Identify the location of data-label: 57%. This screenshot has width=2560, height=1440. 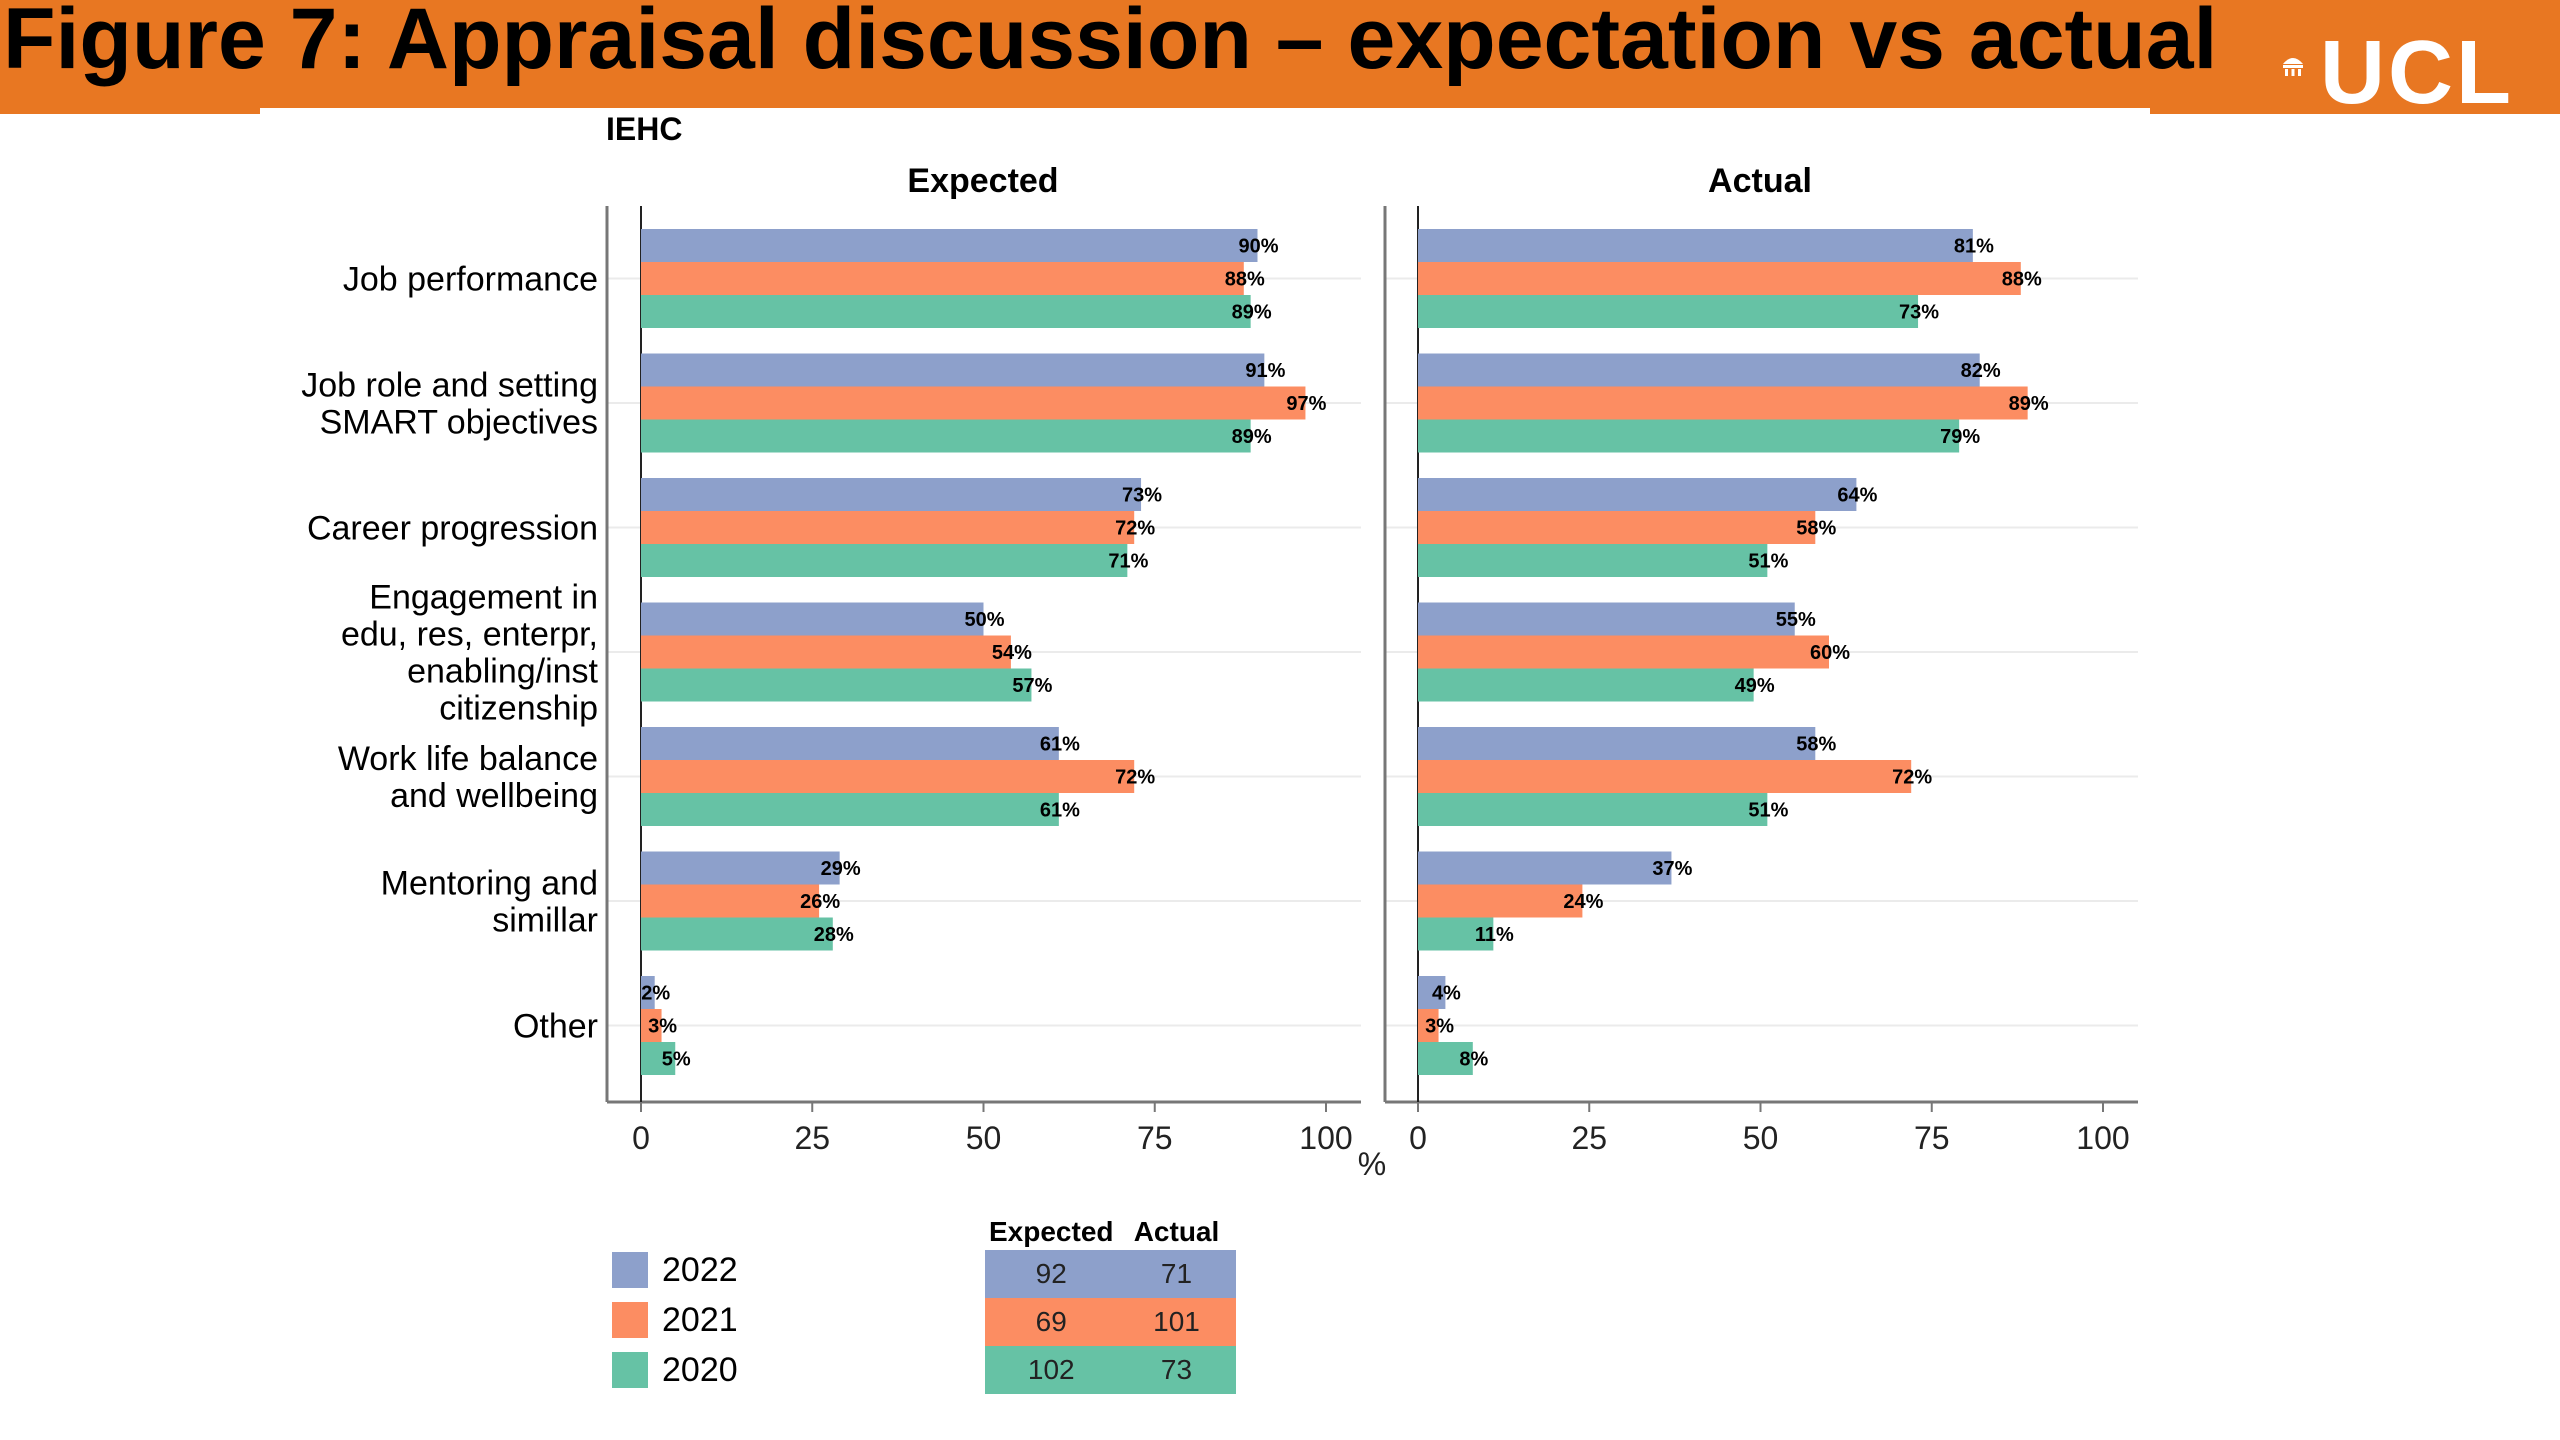
(1032, 686).